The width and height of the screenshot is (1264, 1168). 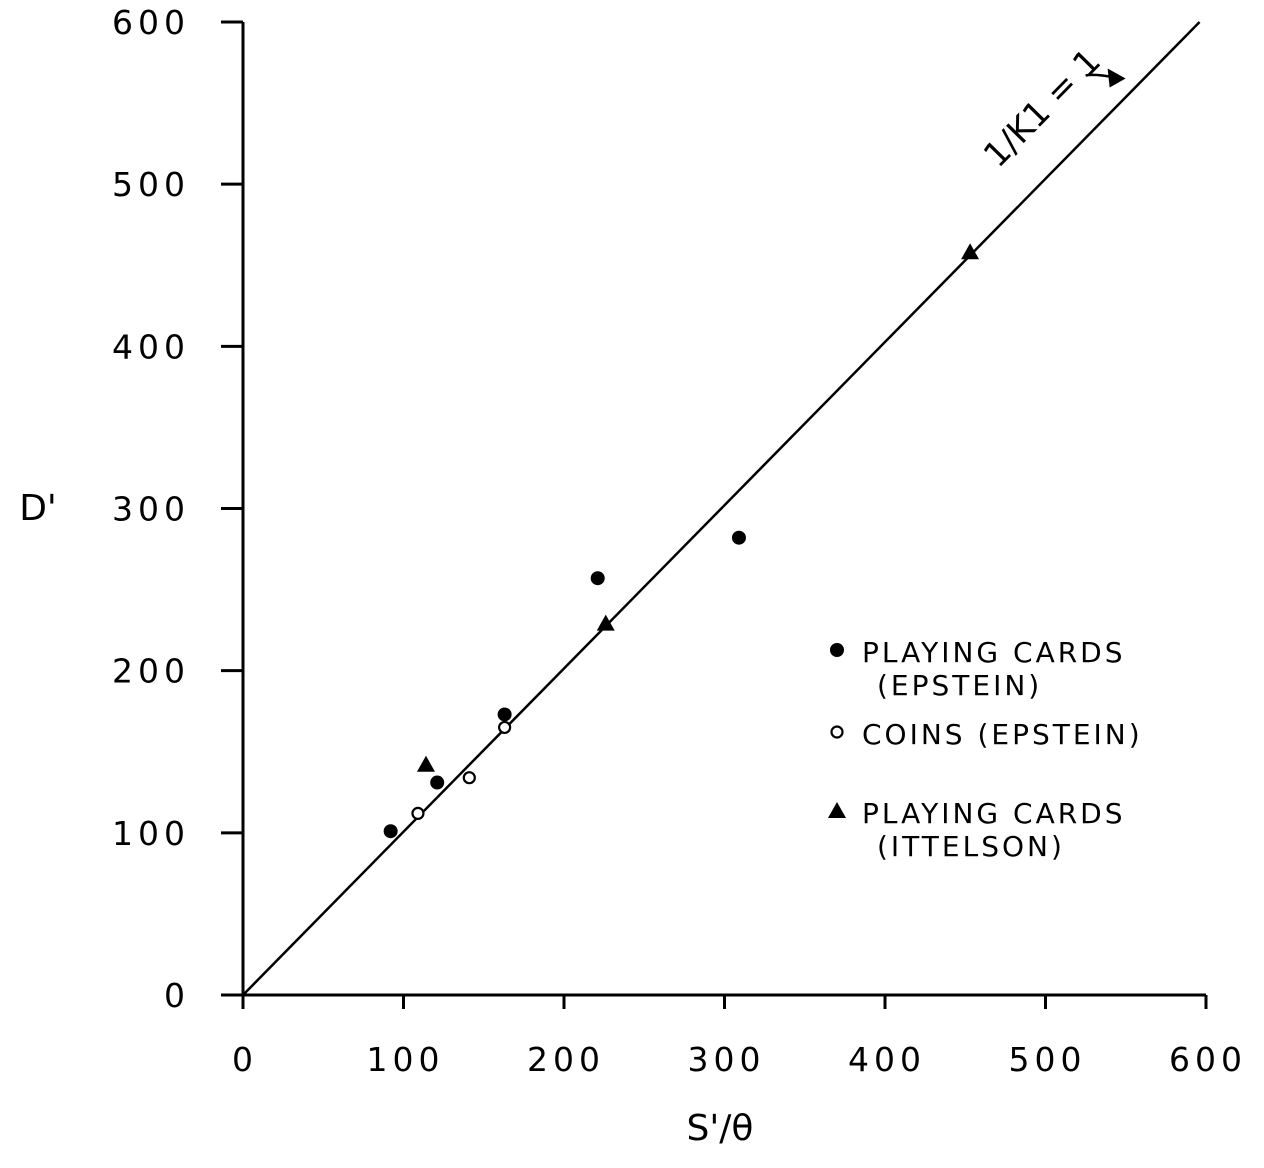 I want to click on y-tick-label: 100, so click(x=151, y=833).